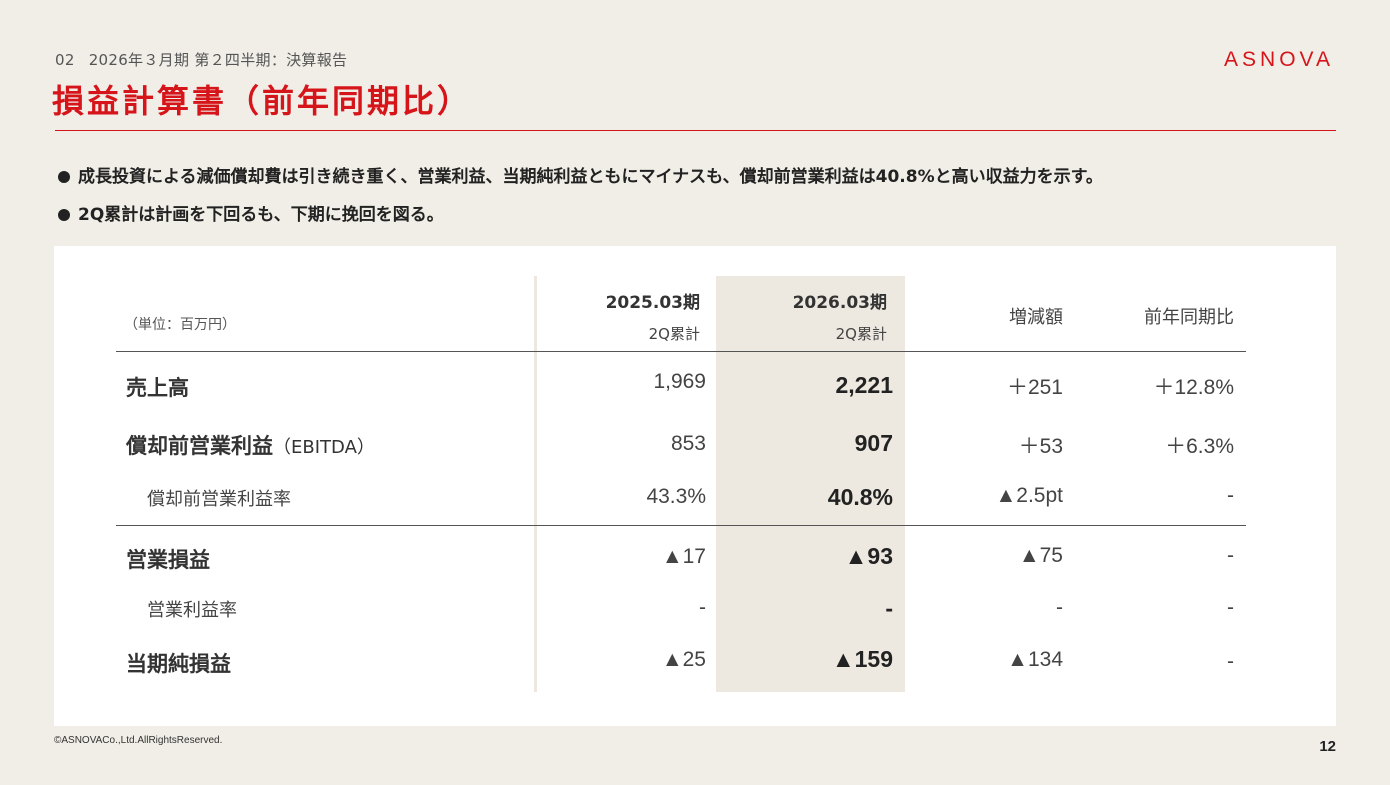  What do you see at coordinates (1035, 659) in the screenshot?
I see `cell-net-income-change: ▲134` at bounding box center [1035, 659].